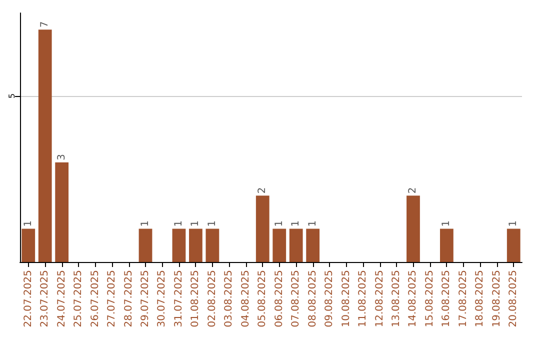  I want to click on x-tick-label: 20.08.2025, so click(514, 299).